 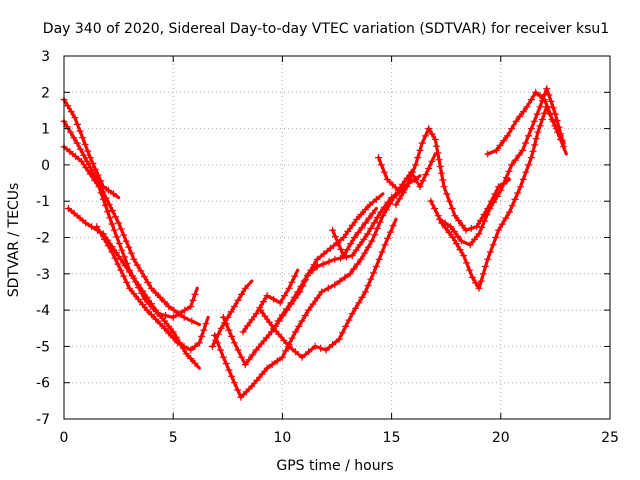 What do you see at coordinates (64, 438) in the screenshot?
I see `x-tick-label: 0` at bounding box center [64, 438].